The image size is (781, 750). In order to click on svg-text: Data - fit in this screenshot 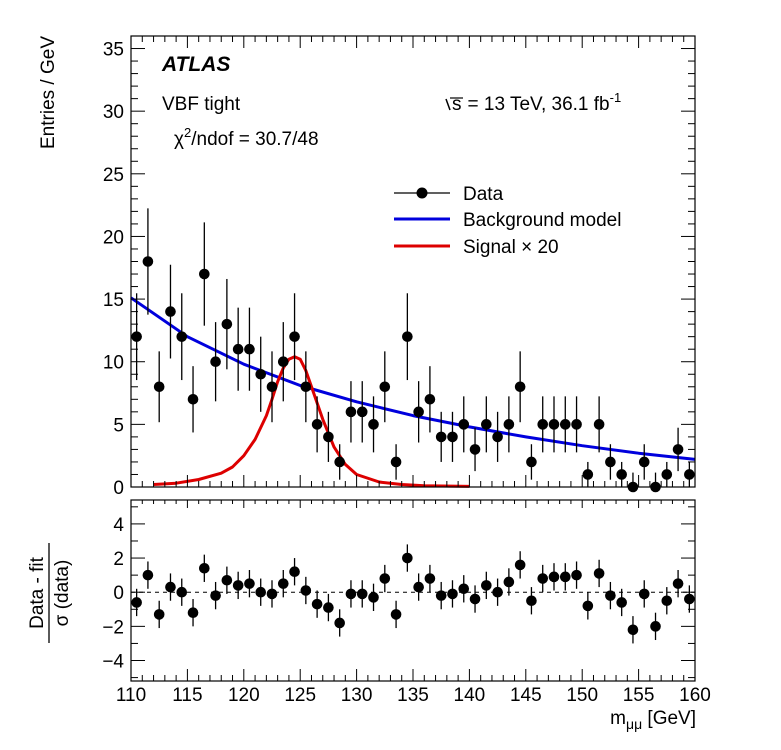, I will do `click(37, 592)`.